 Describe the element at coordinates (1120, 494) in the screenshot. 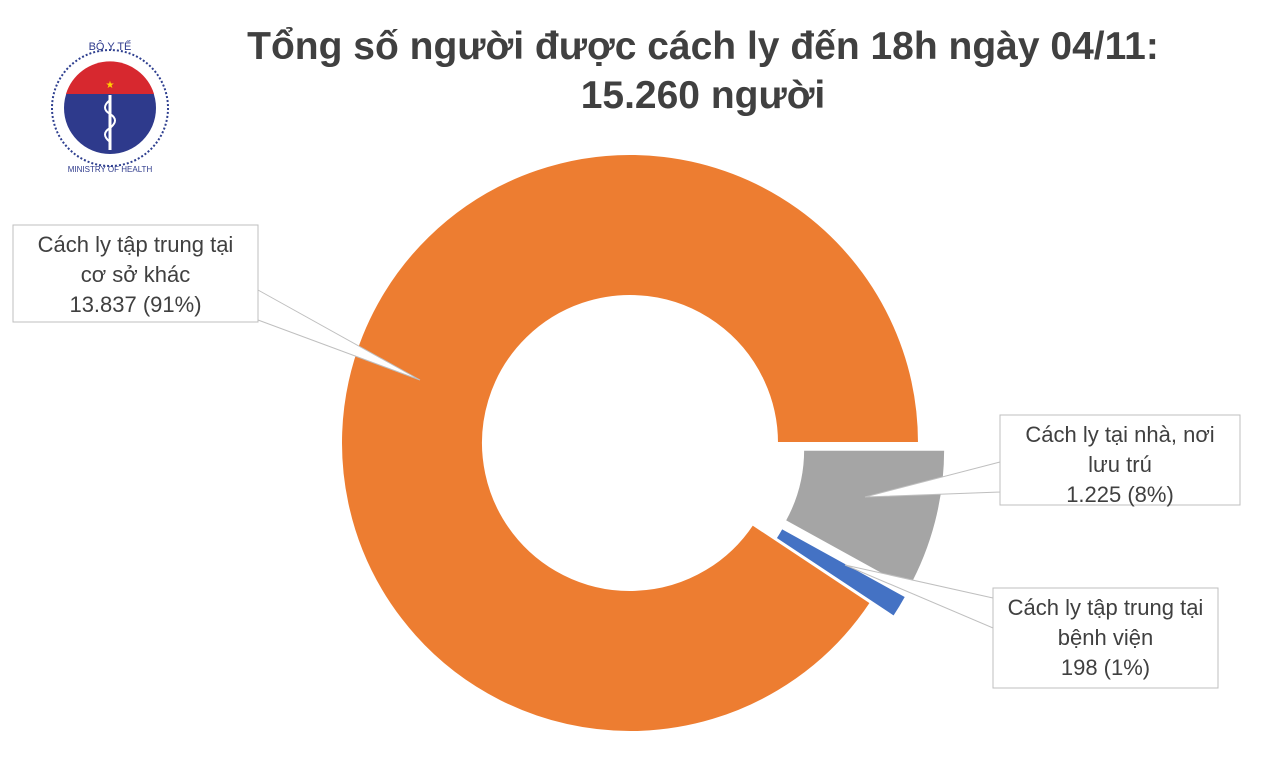

I see `data-label-text: 1.225 (8%)` at that location.